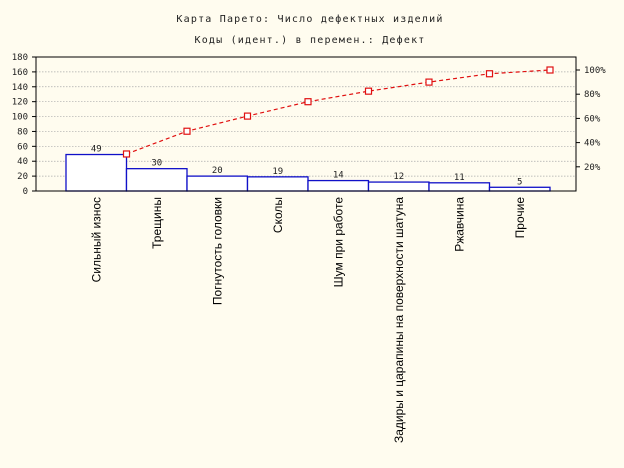  I want to click on category-label: Трещины, so click(157, 223).